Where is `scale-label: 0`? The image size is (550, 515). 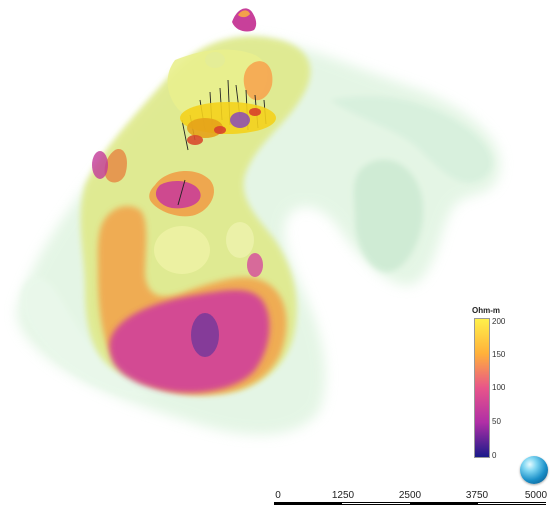 scale-label: 0 is located at coordinates (278, 495).